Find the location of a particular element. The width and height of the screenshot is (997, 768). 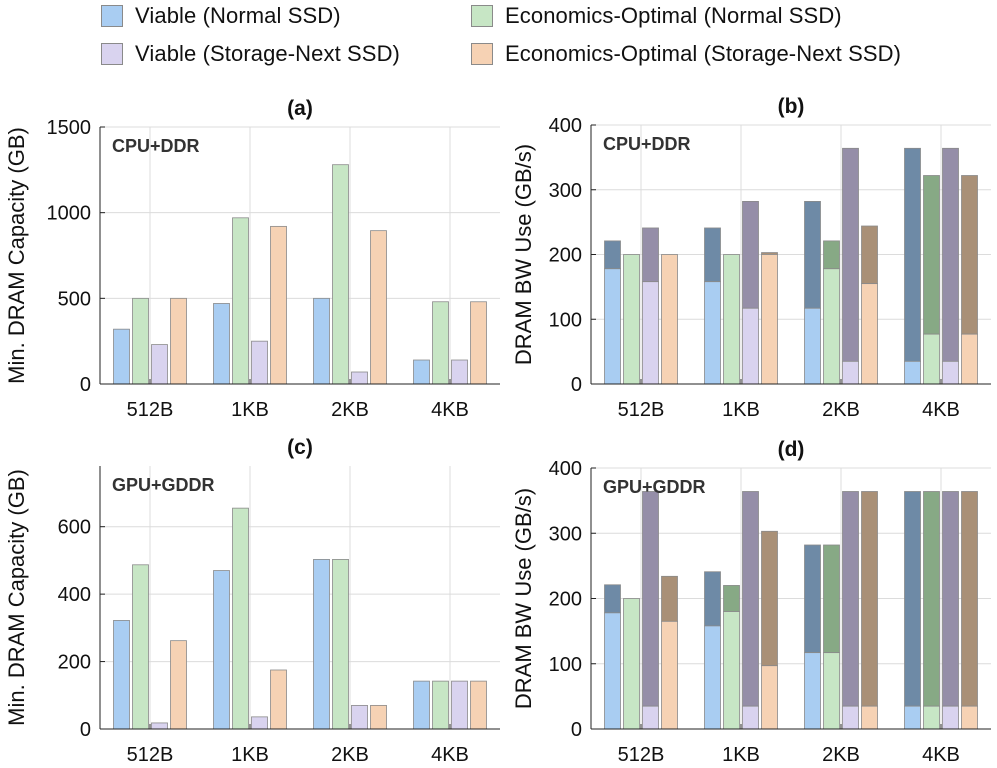

legend-item-econ-next: Economics-Optimal (Storage-Next SSD) is located at coordinates (686, 54).